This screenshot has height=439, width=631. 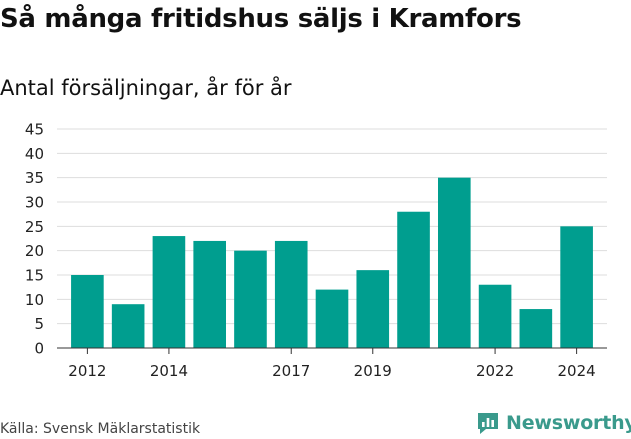 What do you see at coordinates (34, 130) in the screenshot?
I see `y-tick-label-45: 45` at bounding box center [34, 130].